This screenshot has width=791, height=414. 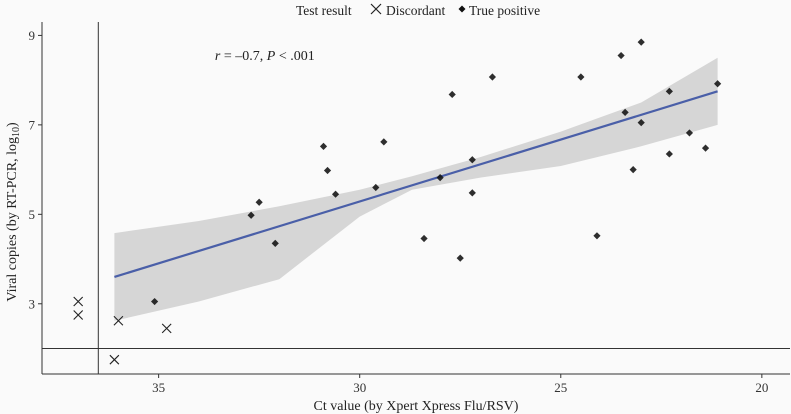 What do you see at coordinates (560, 387) in the screenshot?
I see `x-tick-label: 25` at bounding box center [560, 387].